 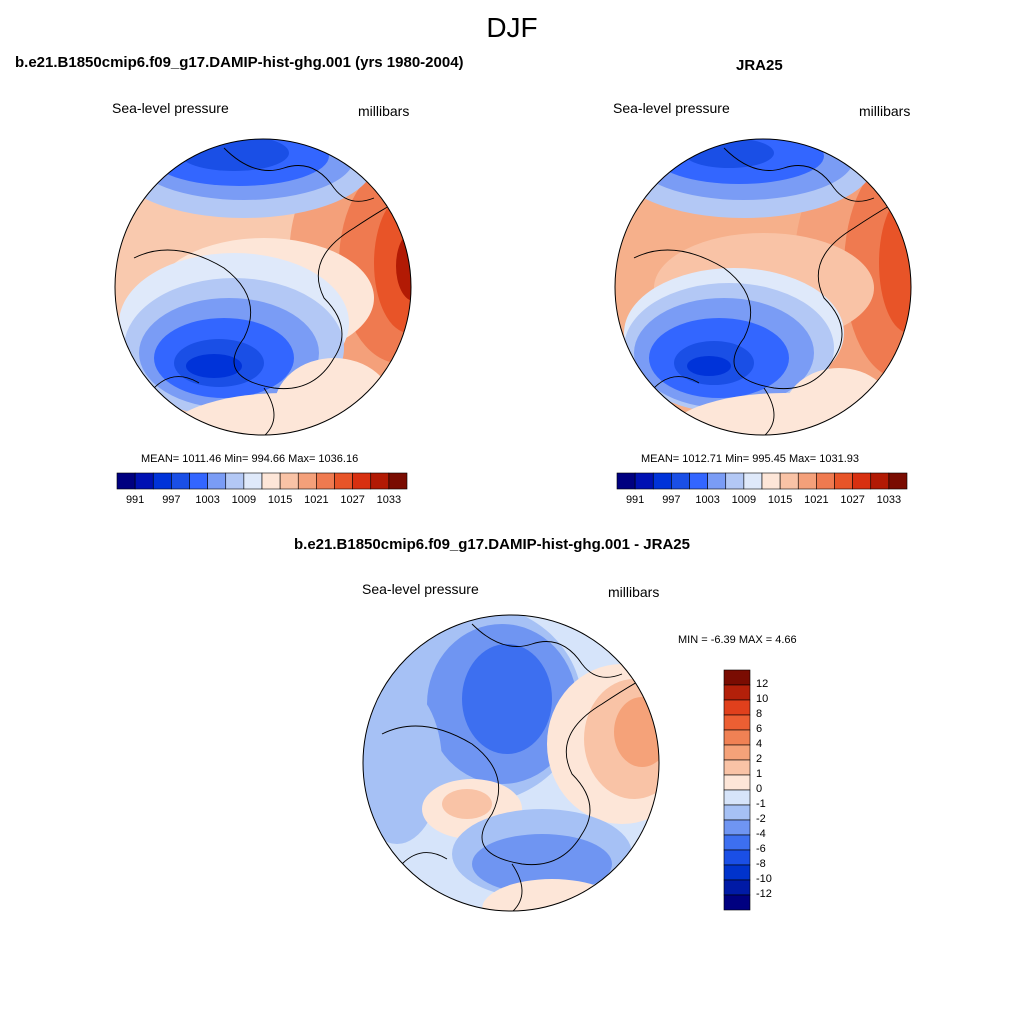 I want to click on obs-slp-map, so click(x=763, y=287).